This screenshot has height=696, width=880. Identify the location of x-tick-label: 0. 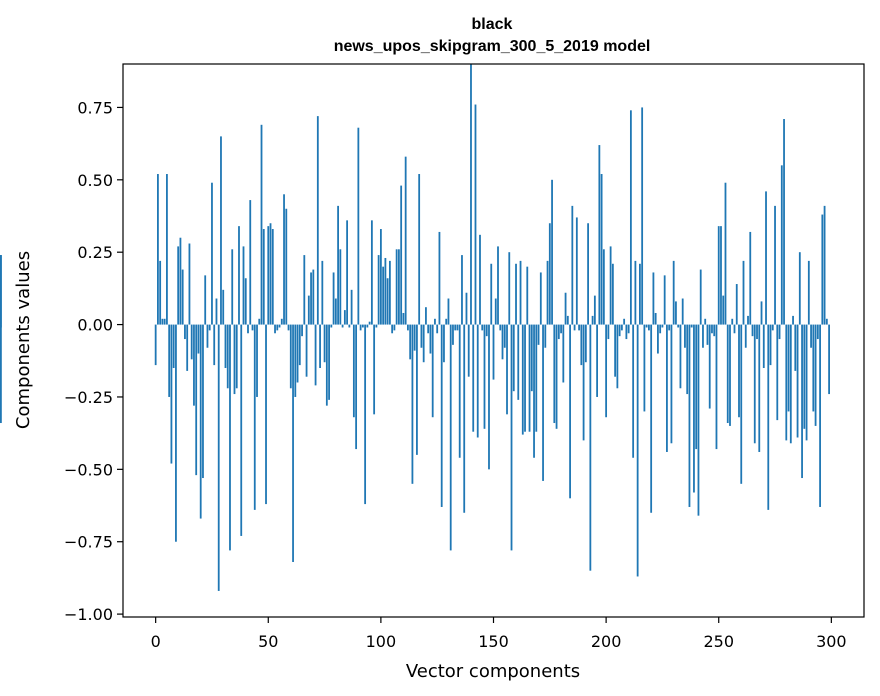
(156, 641).